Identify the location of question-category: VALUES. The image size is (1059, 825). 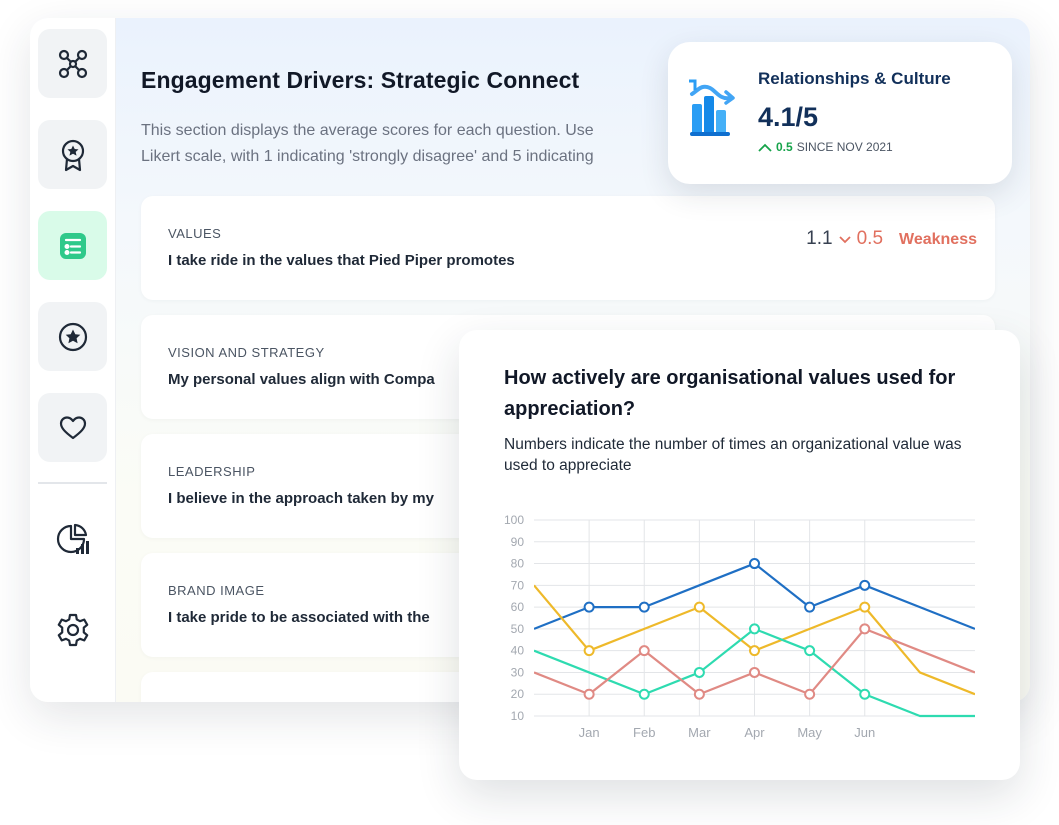
(195, 233).